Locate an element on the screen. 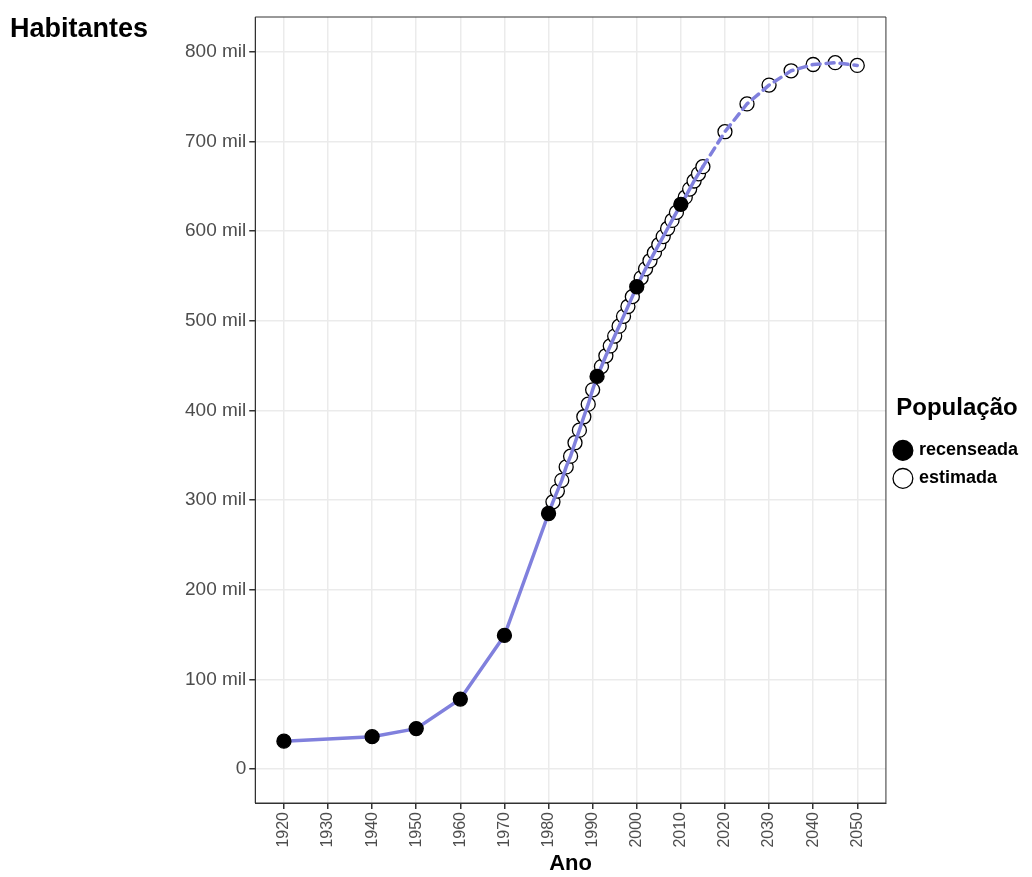 Image resolution: width=1032 pixels, height=877 pixels. y-tick-label: 300 mil is located at coordinates (216, 499).